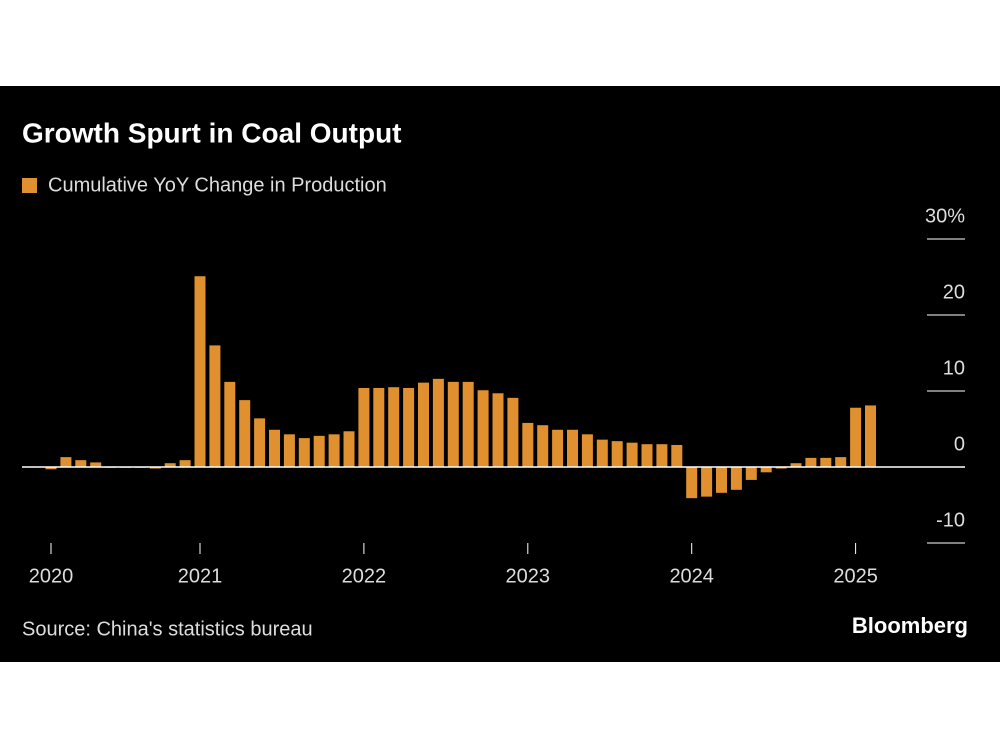  Describe the element at coordinates (954, 292) in the screenshot. I see `y-tick-label: 20` at that location.